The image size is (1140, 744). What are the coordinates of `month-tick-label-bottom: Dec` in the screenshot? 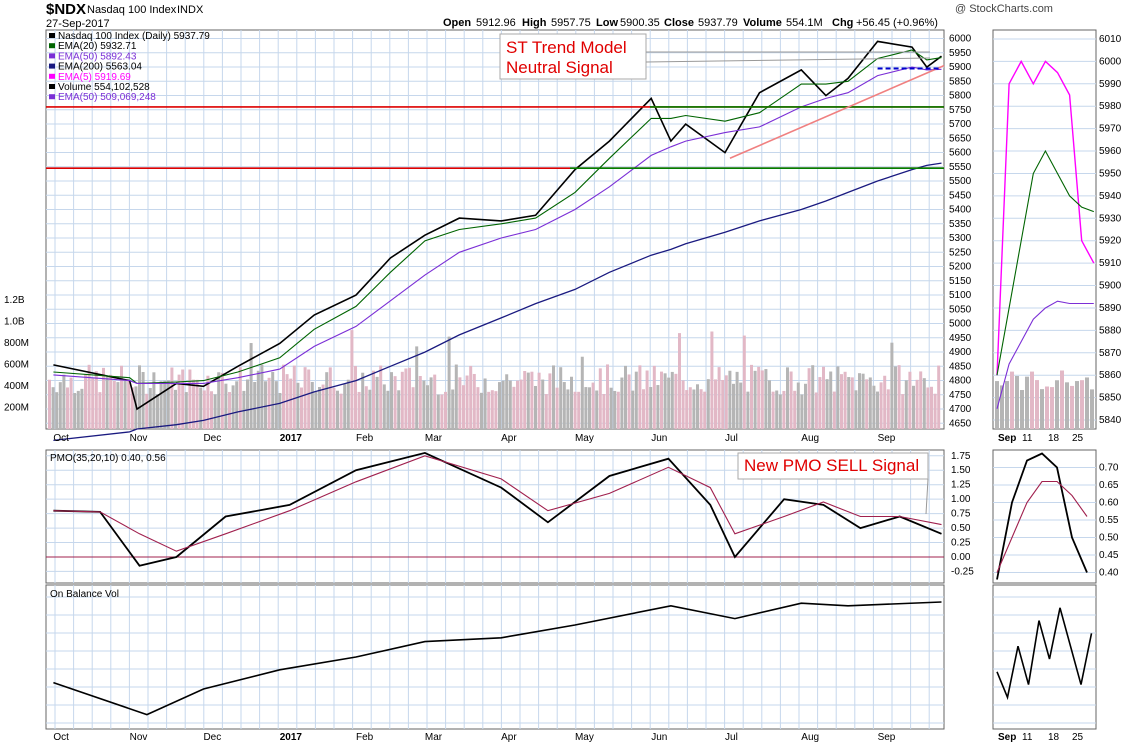 It's located at (212, 737).